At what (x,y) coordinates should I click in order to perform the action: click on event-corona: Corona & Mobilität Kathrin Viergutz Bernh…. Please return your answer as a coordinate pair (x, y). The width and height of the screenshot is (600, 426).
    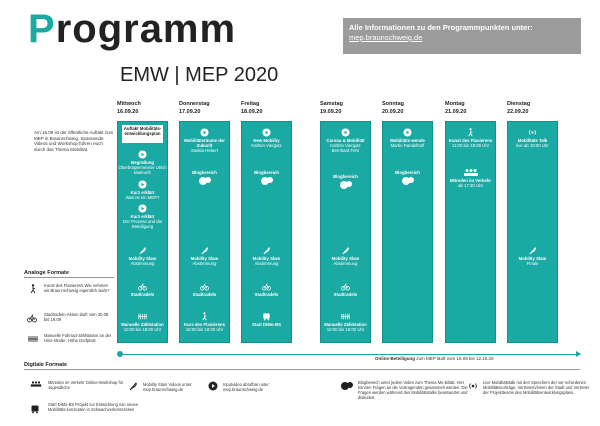
    Looking at the image, I should click on (345, 141).